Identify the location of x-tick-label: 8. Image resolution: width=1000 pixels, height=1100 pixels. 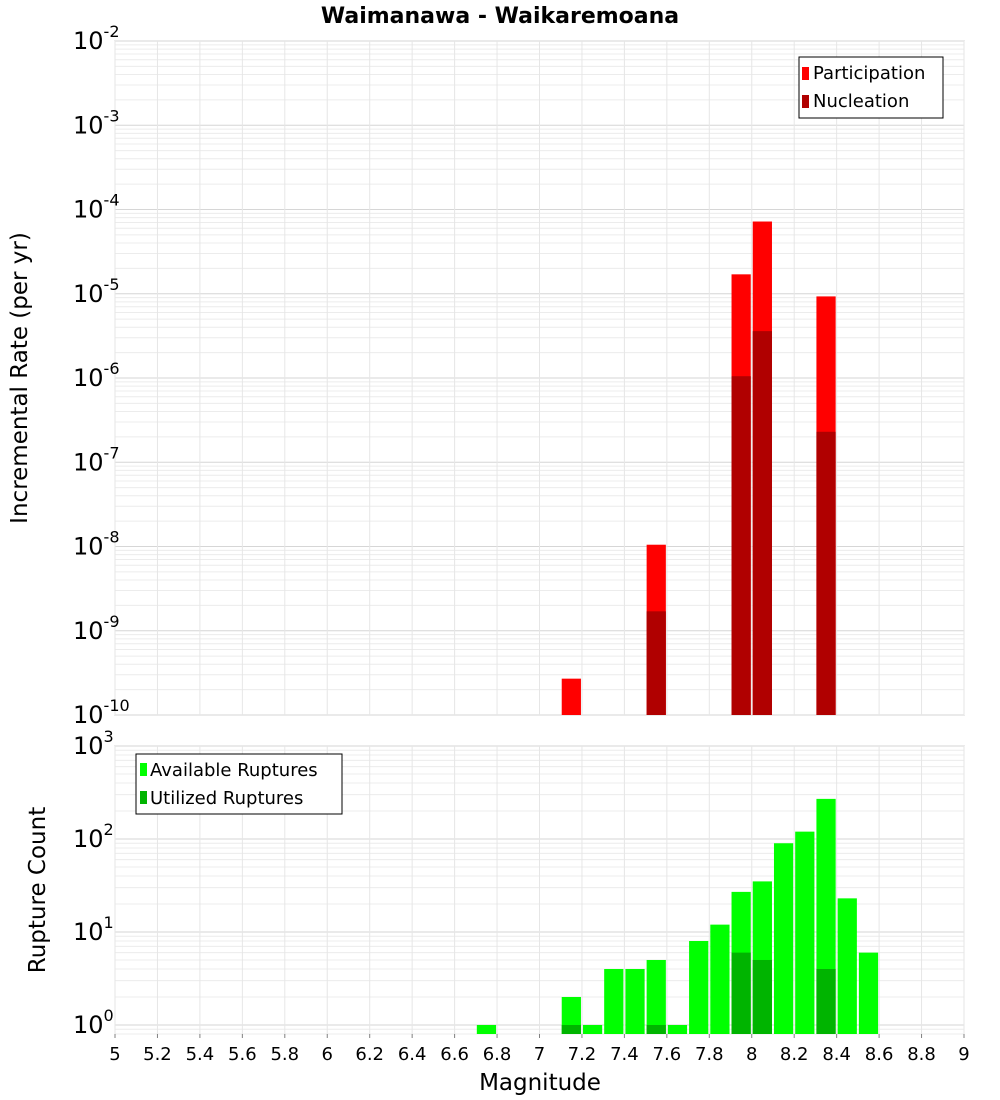
(751, 1054).